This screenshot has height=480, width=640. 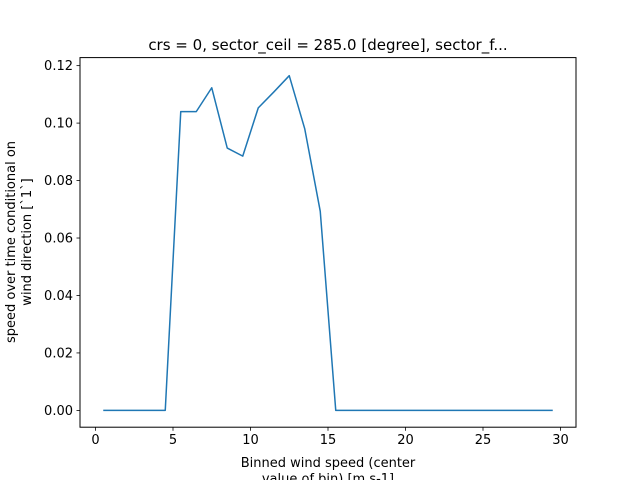 I want to click on y-tick-label: 0.02, so click(x=58, y=353).